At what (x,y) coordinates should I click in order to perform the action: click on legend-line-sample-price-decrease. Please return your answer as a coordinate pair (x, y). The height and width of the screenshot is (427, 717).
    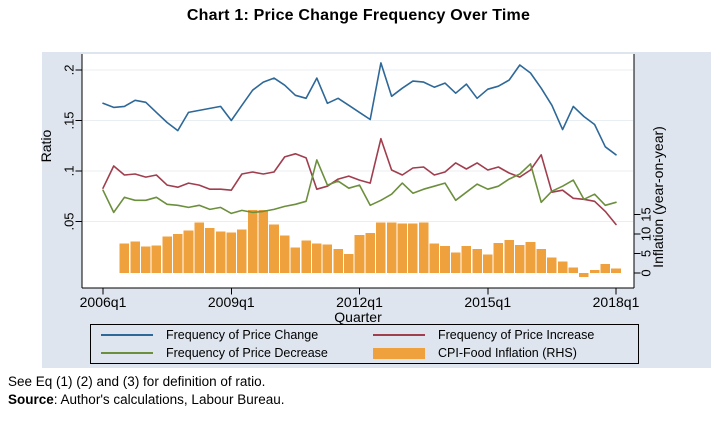
    Looking at the image, I should click on (127, 353).